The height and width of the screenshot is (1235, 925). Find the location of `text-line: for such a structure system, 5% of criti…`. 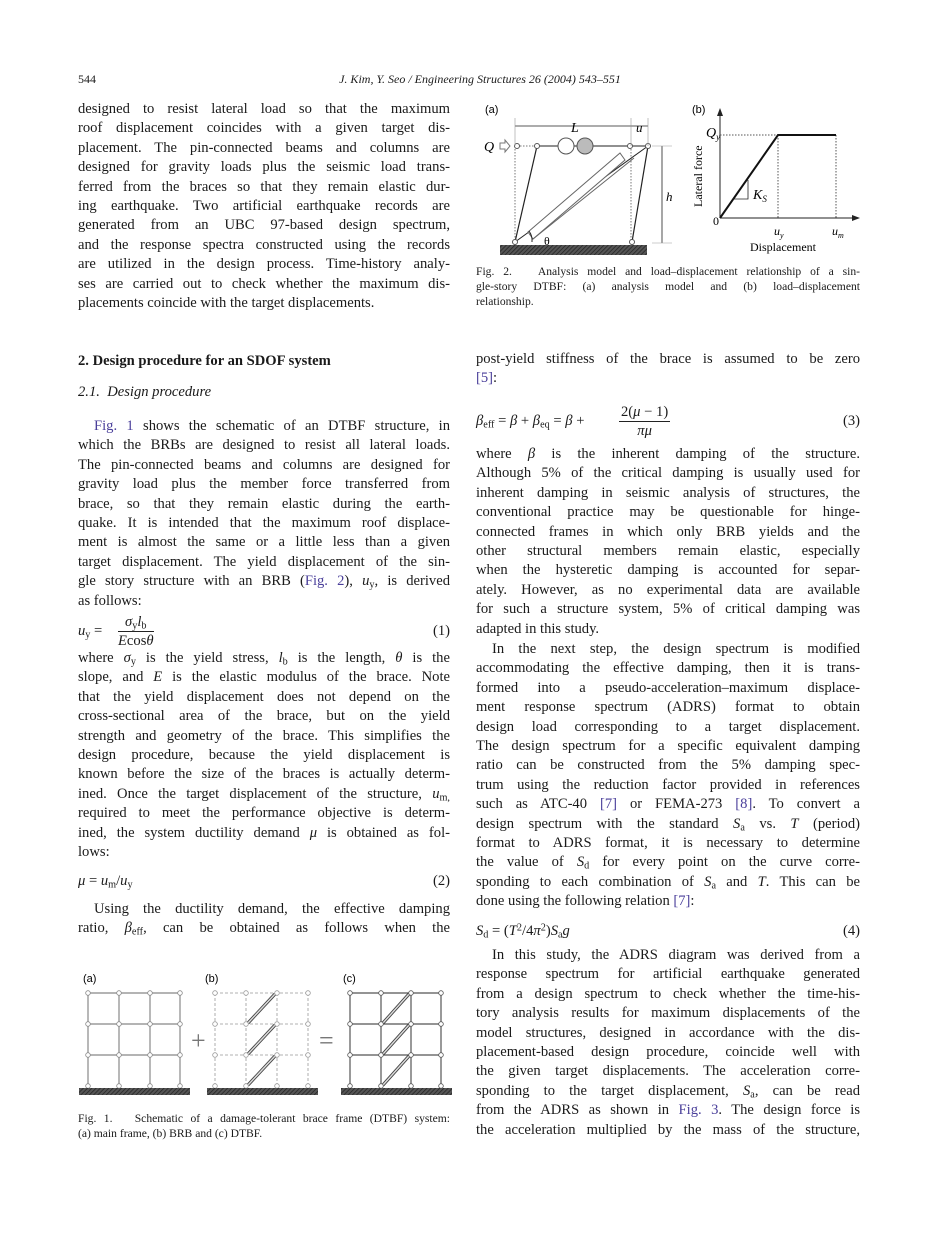

text-line: for such a structure system, 5% of criti… is located at coordinates (668, 609).